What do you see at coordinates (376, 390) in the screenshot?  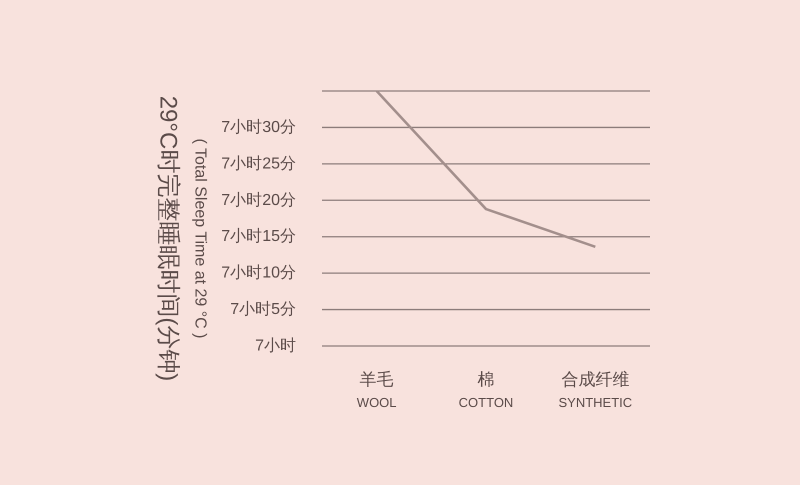 I see `x-tick-label: 羊毛 WOOL` at bounding box center [376, 390].